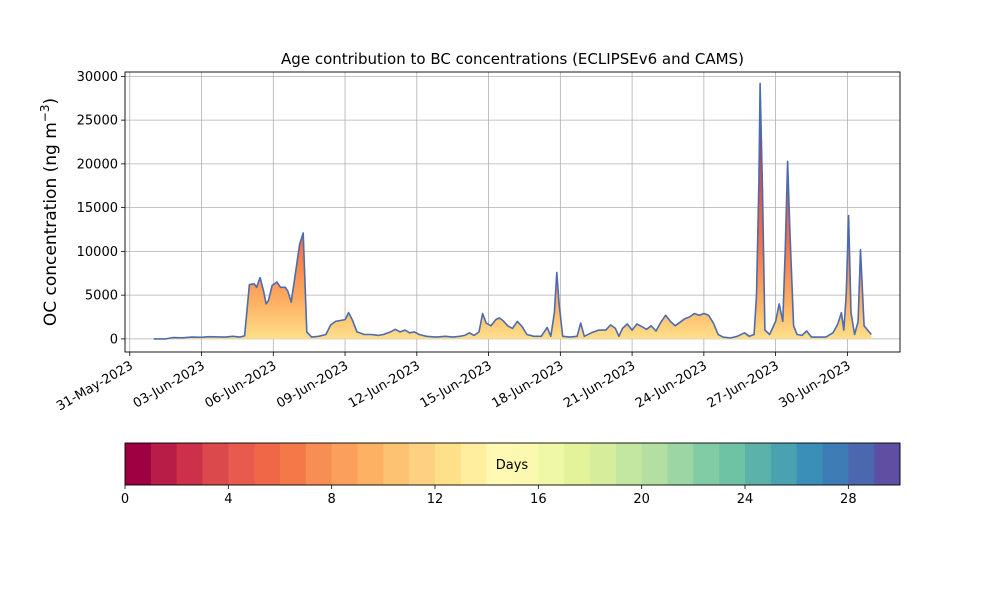 The height and width of the screenshot is (600, 1000). Describe the element at coordinates (114, 339) in the screenshot. I see `y-tick-label: 0` at that location.